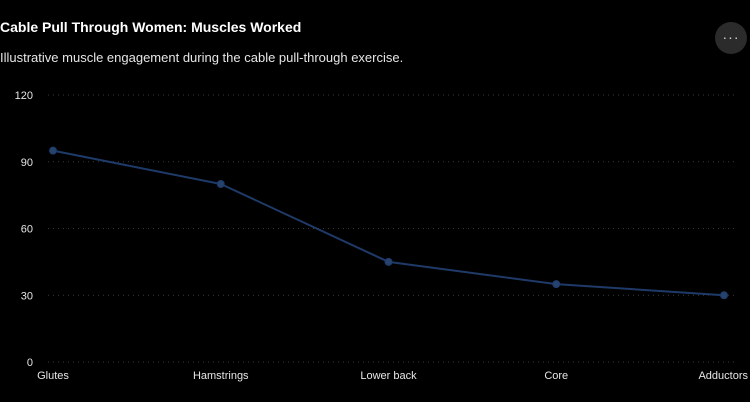  Describe the element at coordinates (723, 376) in the screenshot. I see `x-tick-label: Adductors` at that location.